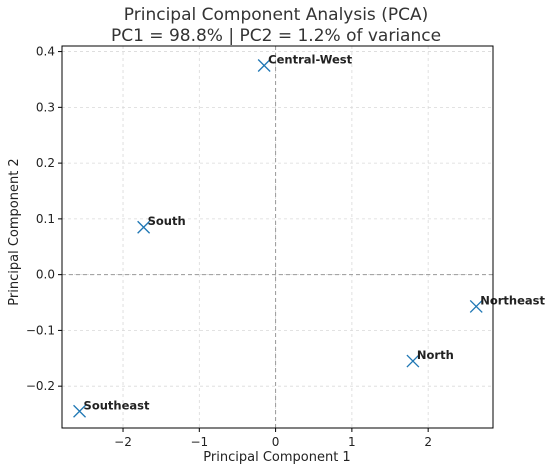 The image size is (550, 469). I want to click on point-label: Central-West, so click(310, 60).